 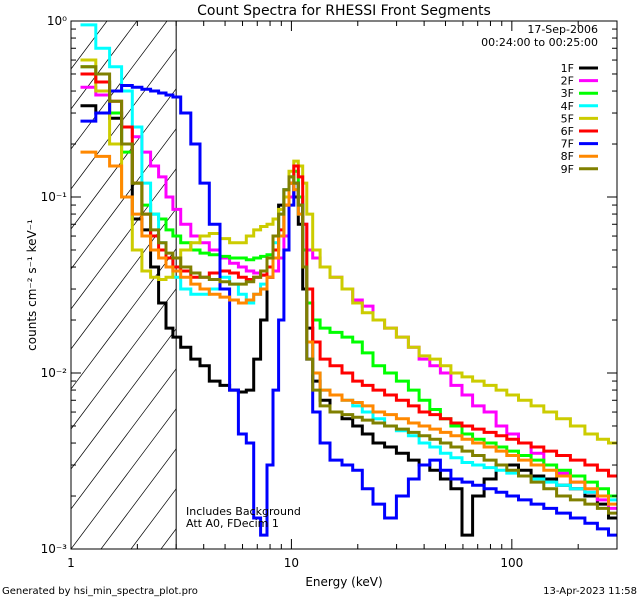 I want to click on legend-label-5F: 5F, so click(x=567, y=118).